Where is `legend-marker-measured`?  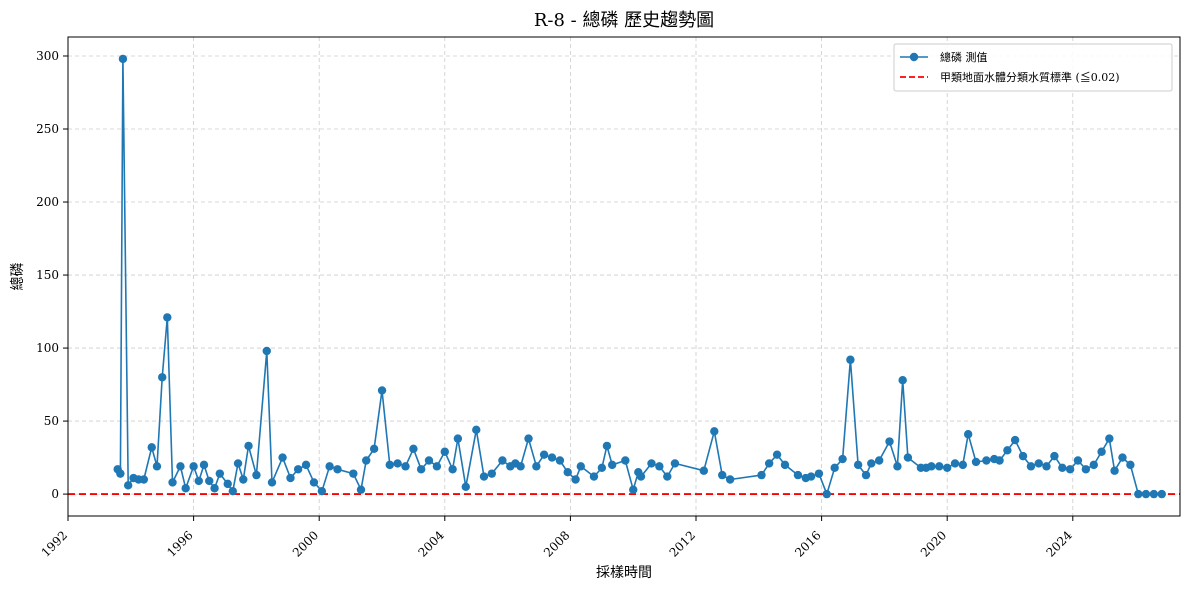 legend-marker-measured is located at coordinates (914, 57).